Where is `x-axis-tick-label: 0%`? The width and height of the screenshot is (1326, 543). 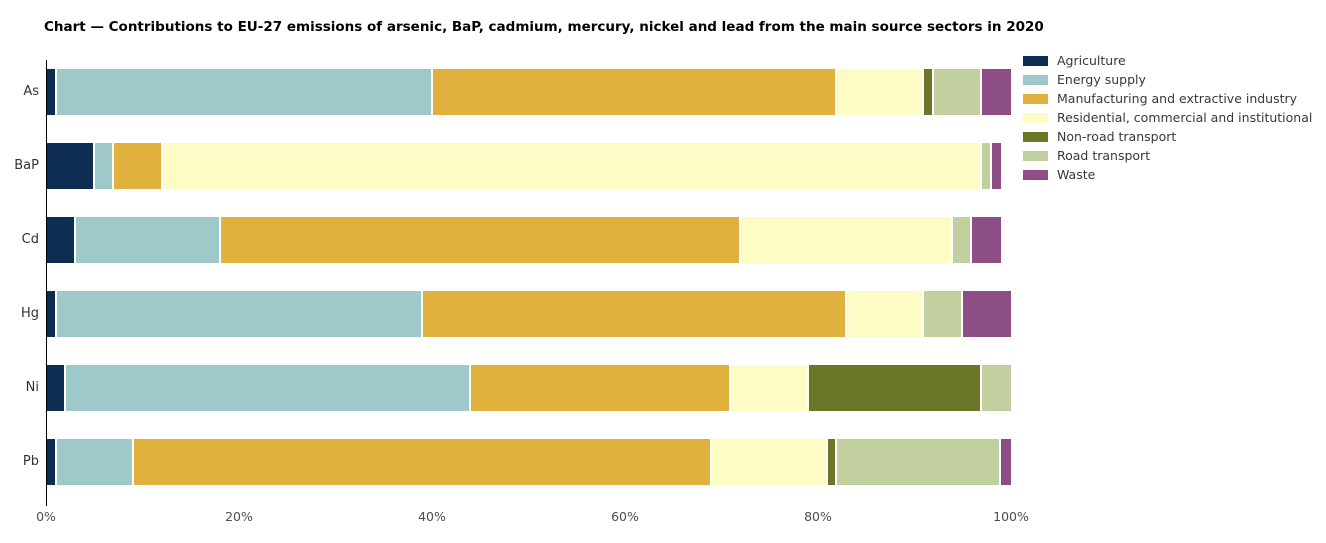
x-axis-tick-label: 0% is located at coordinates (46, 516).